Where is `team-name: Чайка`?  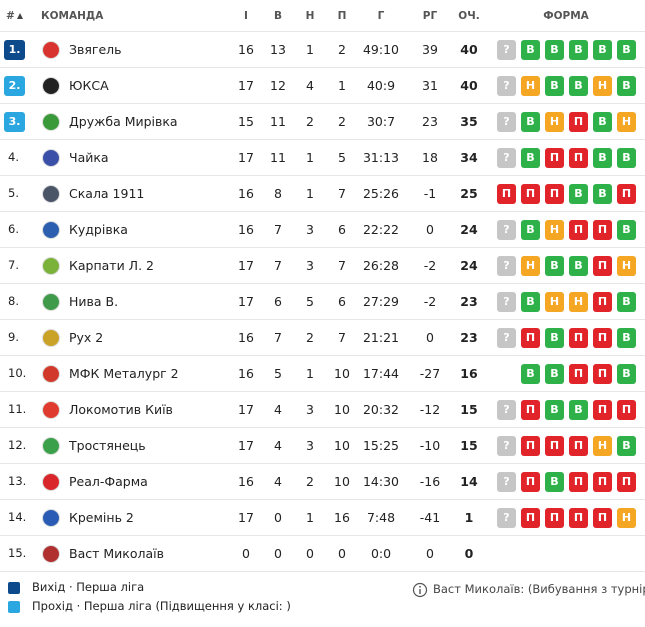 team-name: Чайка is located at coordinates (89, 157).